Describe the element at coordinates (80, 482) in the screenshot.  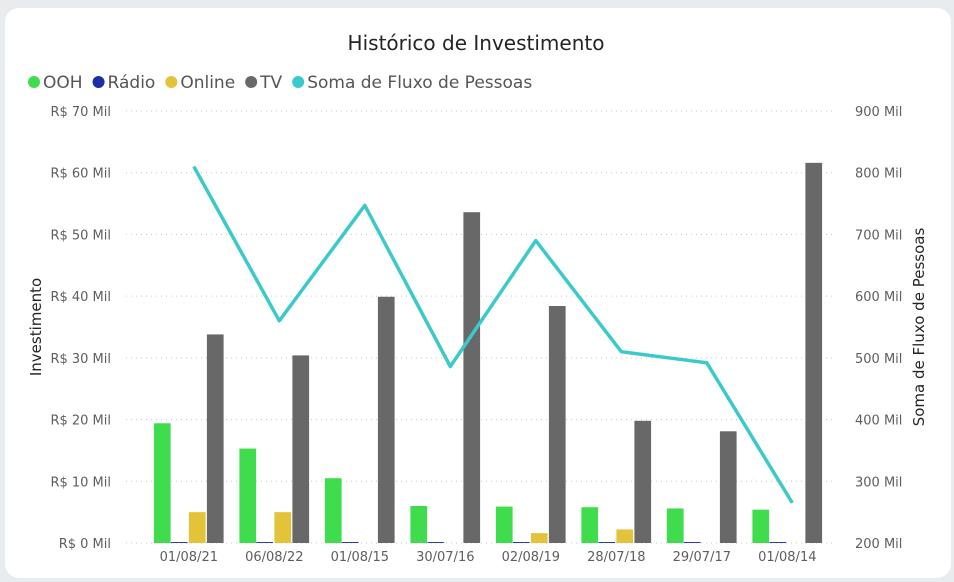
I see `y-tick-label-left: R$ 10 Mil` at that location.